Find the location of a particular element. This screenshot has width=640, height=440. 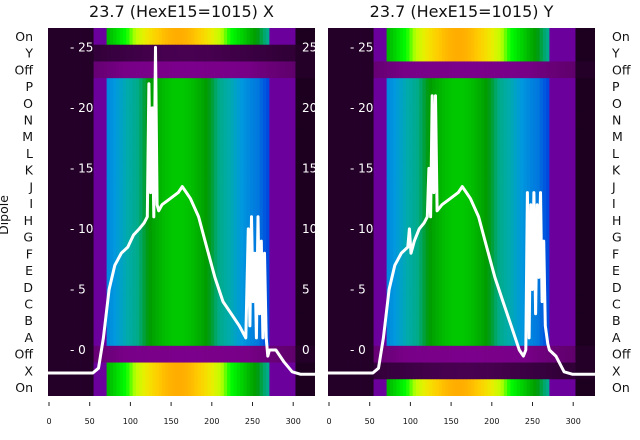

heatmap-row-x is located at coordinates (181, 371).